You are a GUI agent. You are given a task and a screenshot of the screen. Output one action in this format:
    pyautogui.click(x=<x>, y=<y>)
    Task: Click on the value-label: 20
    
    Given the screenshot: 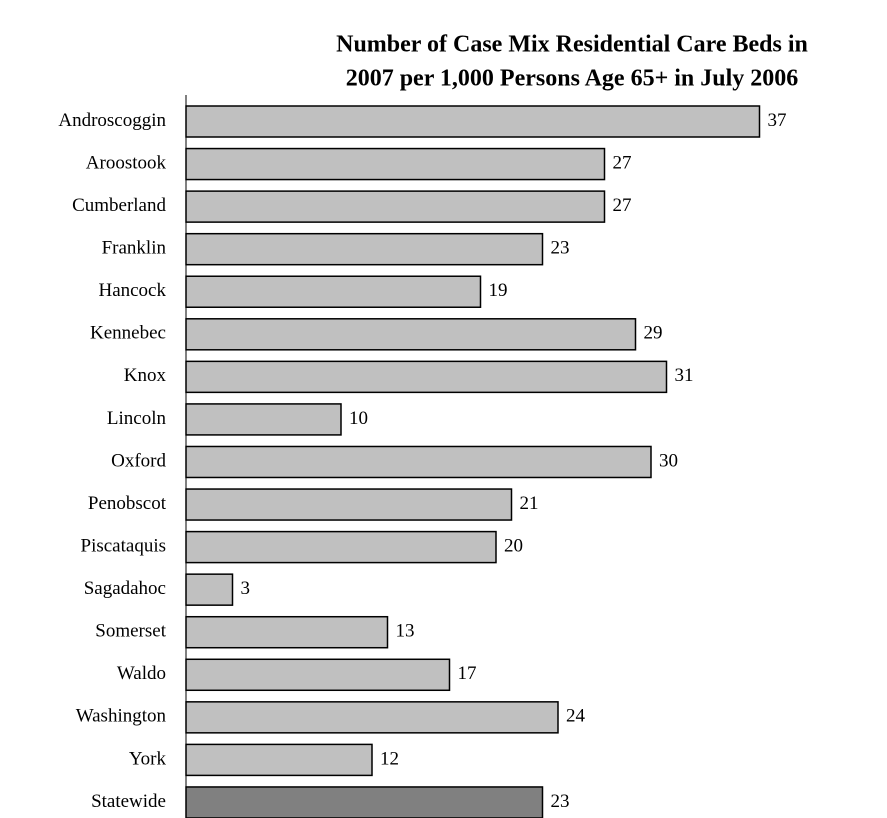 What is the action you would take?
    pyautogui.click(x=513, y=545)
    